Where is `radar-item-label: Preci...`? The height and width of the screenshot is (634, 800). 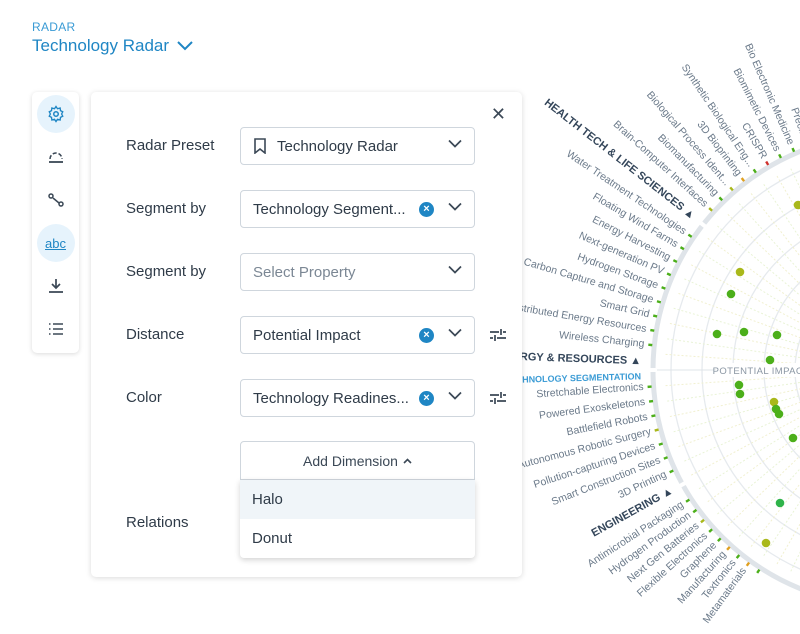
radar-item-label: Preci... is located at coordinates (794, 123).